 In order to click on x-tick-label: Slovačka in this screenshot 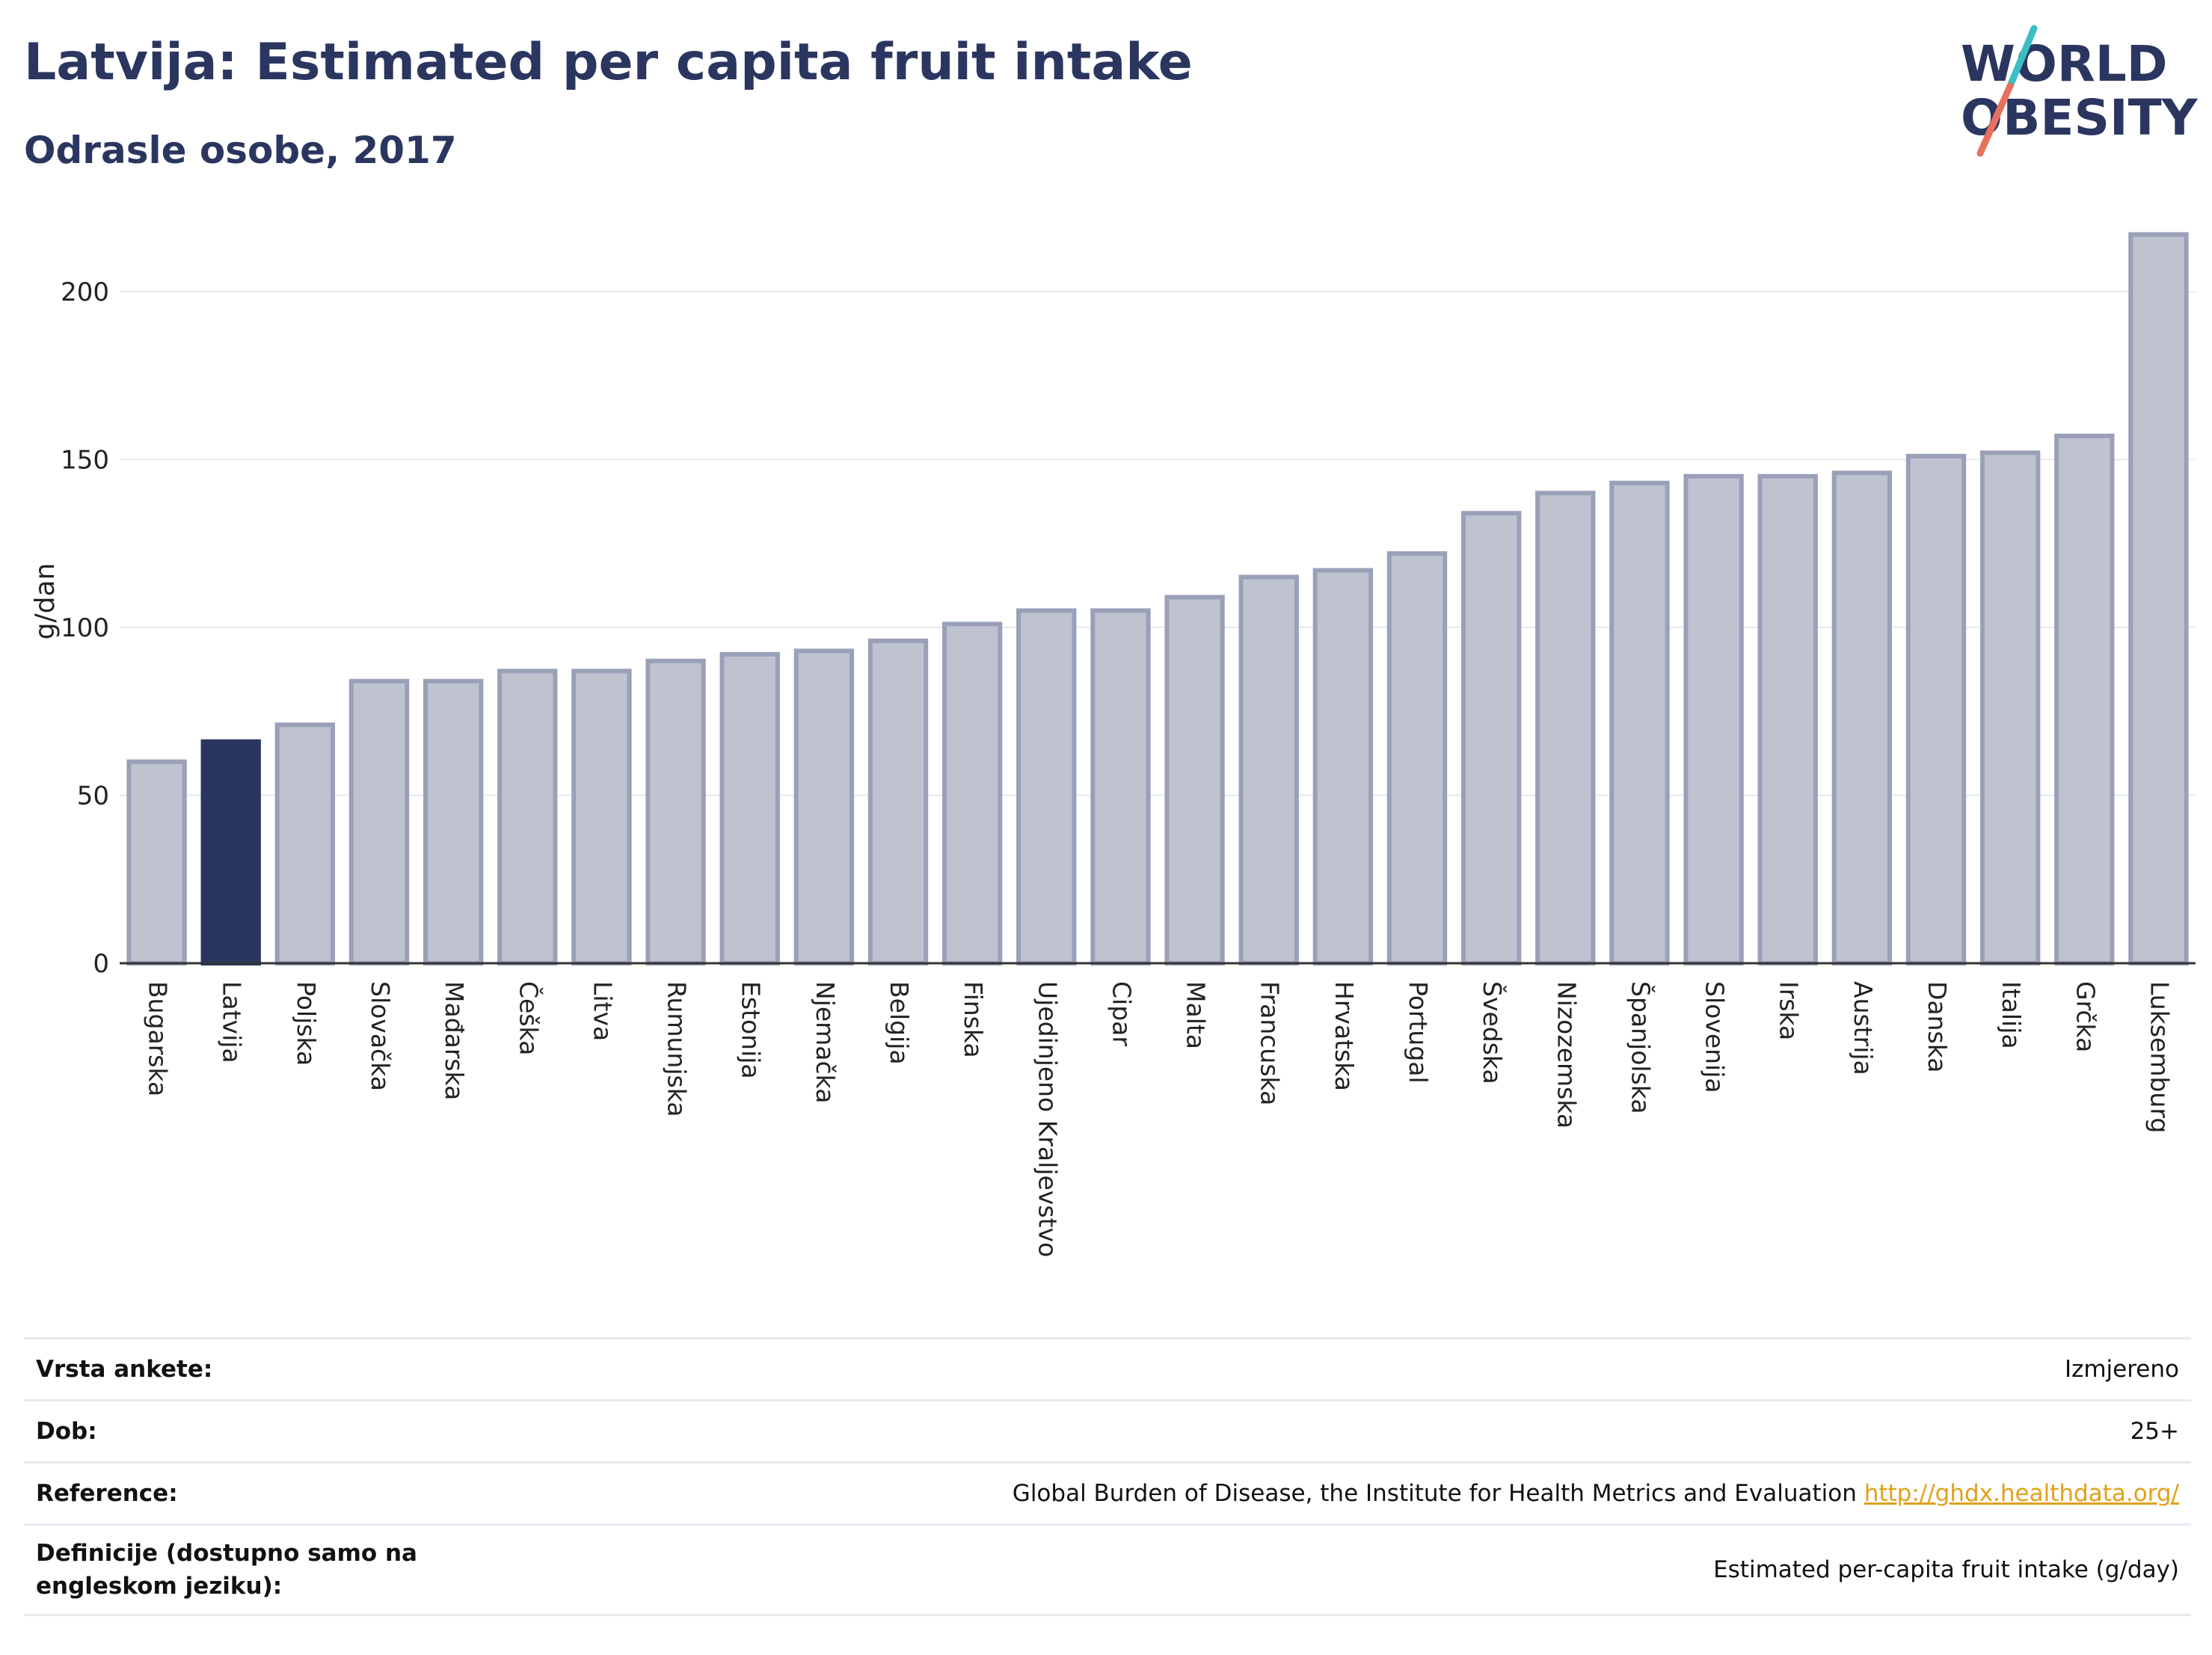, I will do `click(380, 1036)`.